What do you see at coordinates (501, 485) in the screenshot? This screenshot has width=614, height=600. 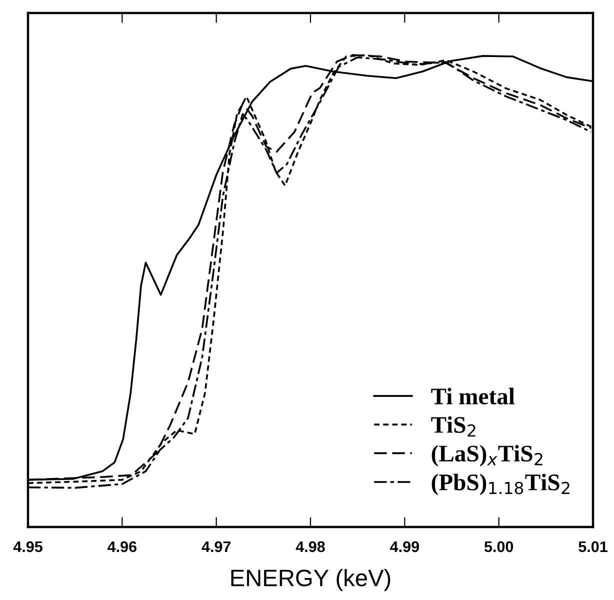 I see `legend-label: (PbS)$_{1.18}$TiS$_{2}$` at bounding box center [501, 485].